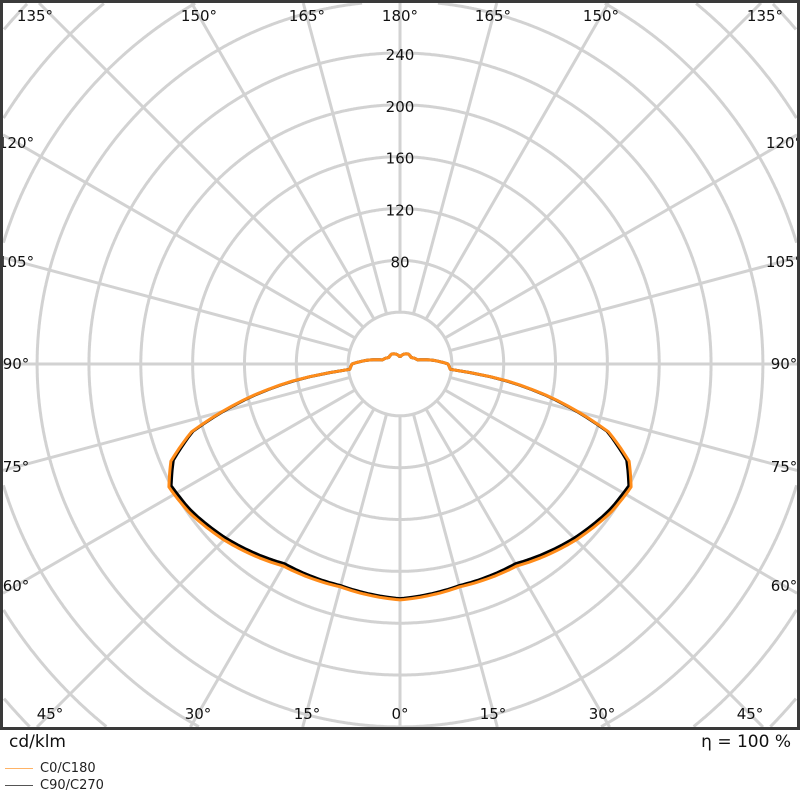 Image resolution: width=800 pixels, height=800 pixels. Describe the element at coordinates (399, 714) in the screenshot. I see `angle-label: 0°` at that location.